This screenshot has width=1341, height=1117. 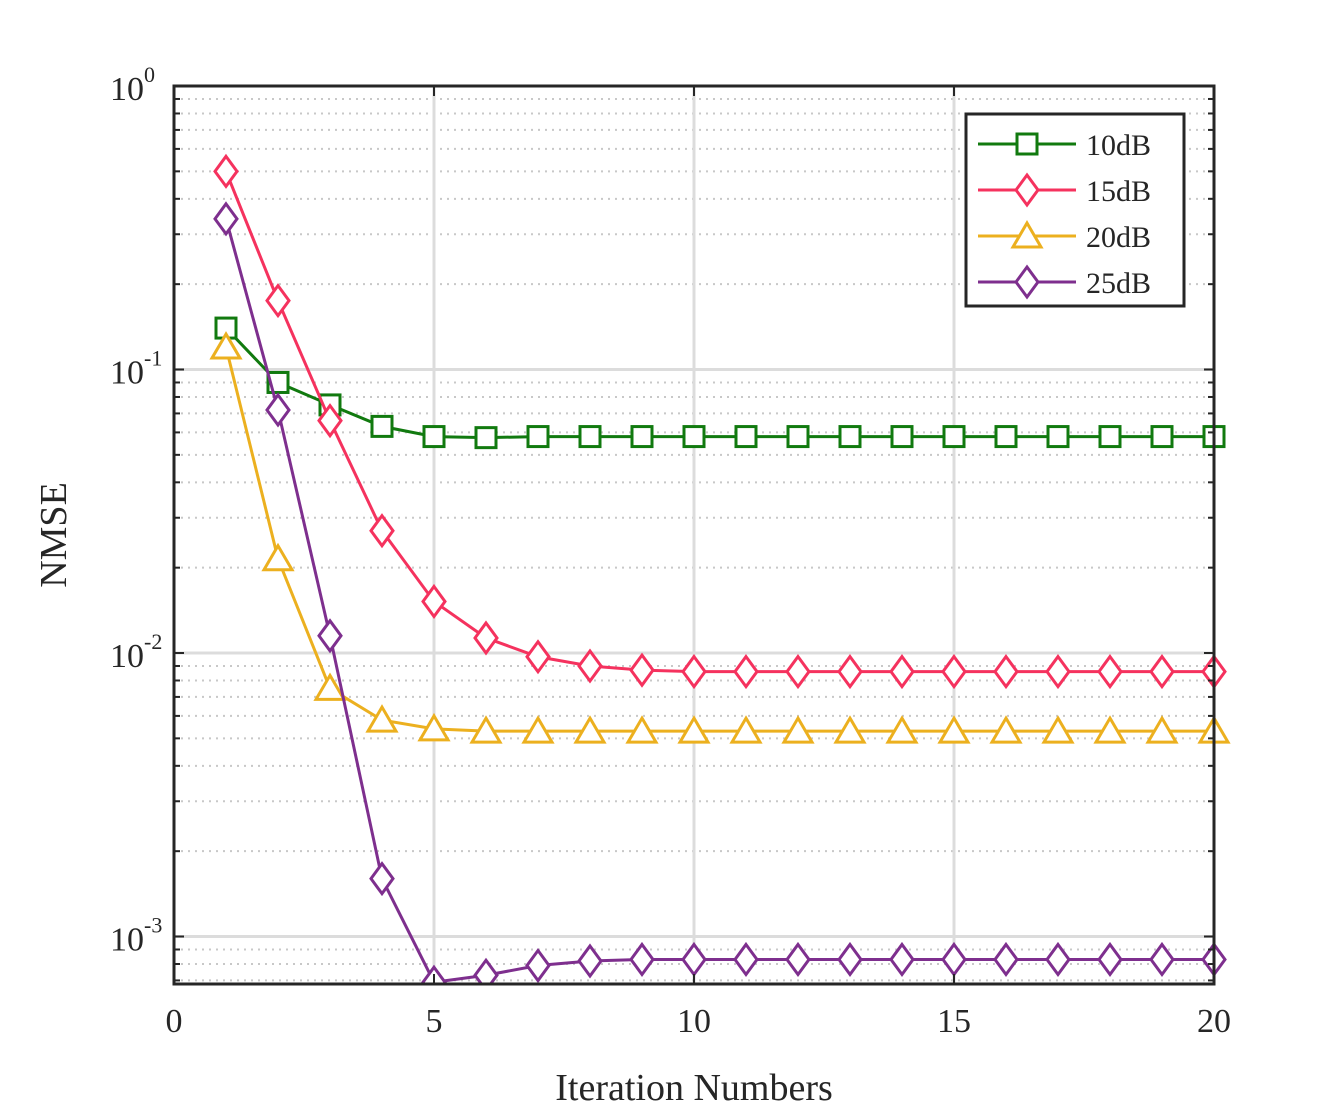 I want to click on legend-box, so click(x=1075, y=210).